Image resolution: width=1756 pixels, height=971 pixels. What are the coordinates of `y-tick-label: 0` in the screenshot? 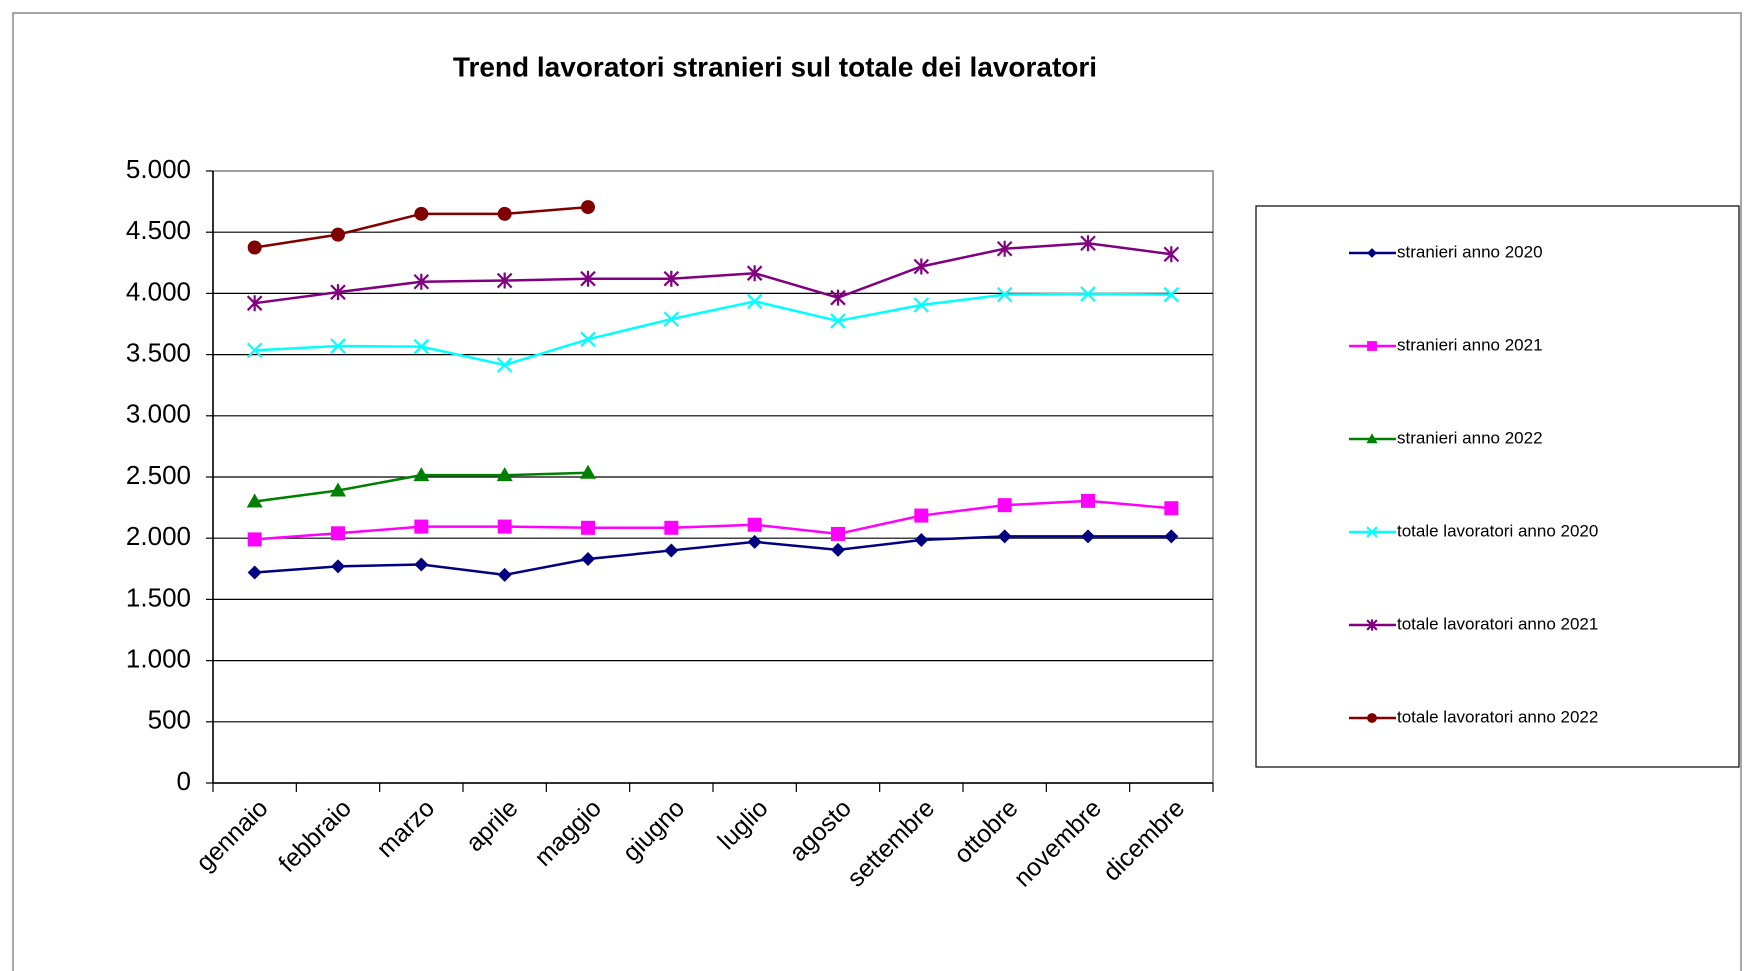 It's located at (184, 781).